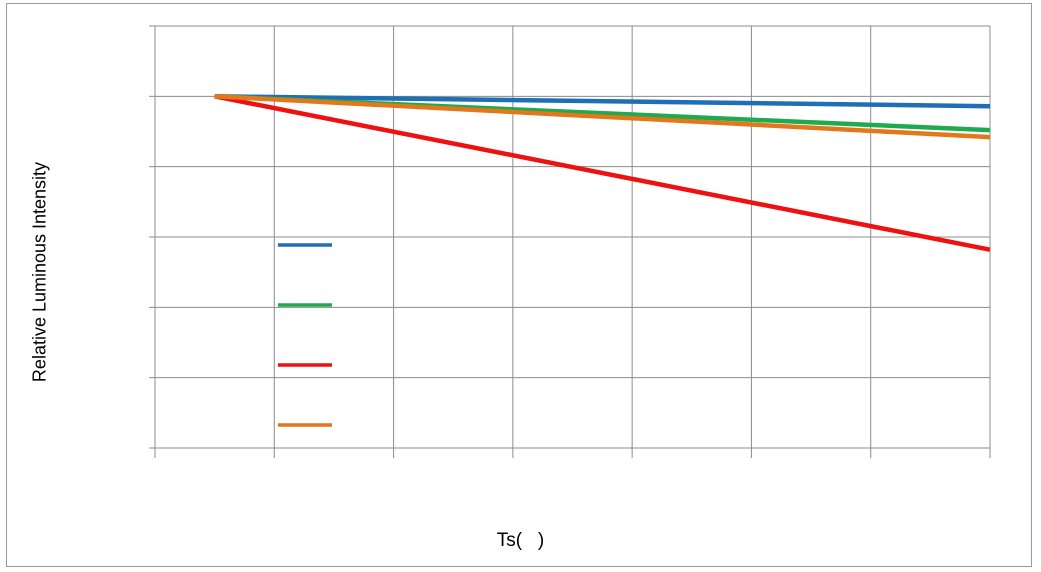  I want to click on y-axis-label: Relative Luminous Intensity, so click(39, 272).